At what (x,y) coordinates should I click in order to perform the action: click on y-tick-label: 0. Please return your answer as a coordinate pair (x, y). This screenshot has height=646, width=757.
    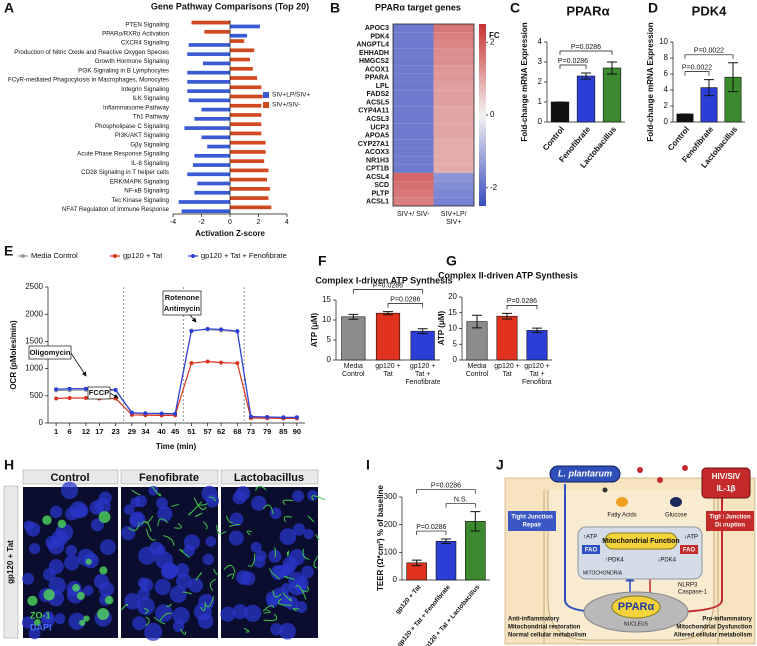
    Looking at the image, I should click on (455, 359).